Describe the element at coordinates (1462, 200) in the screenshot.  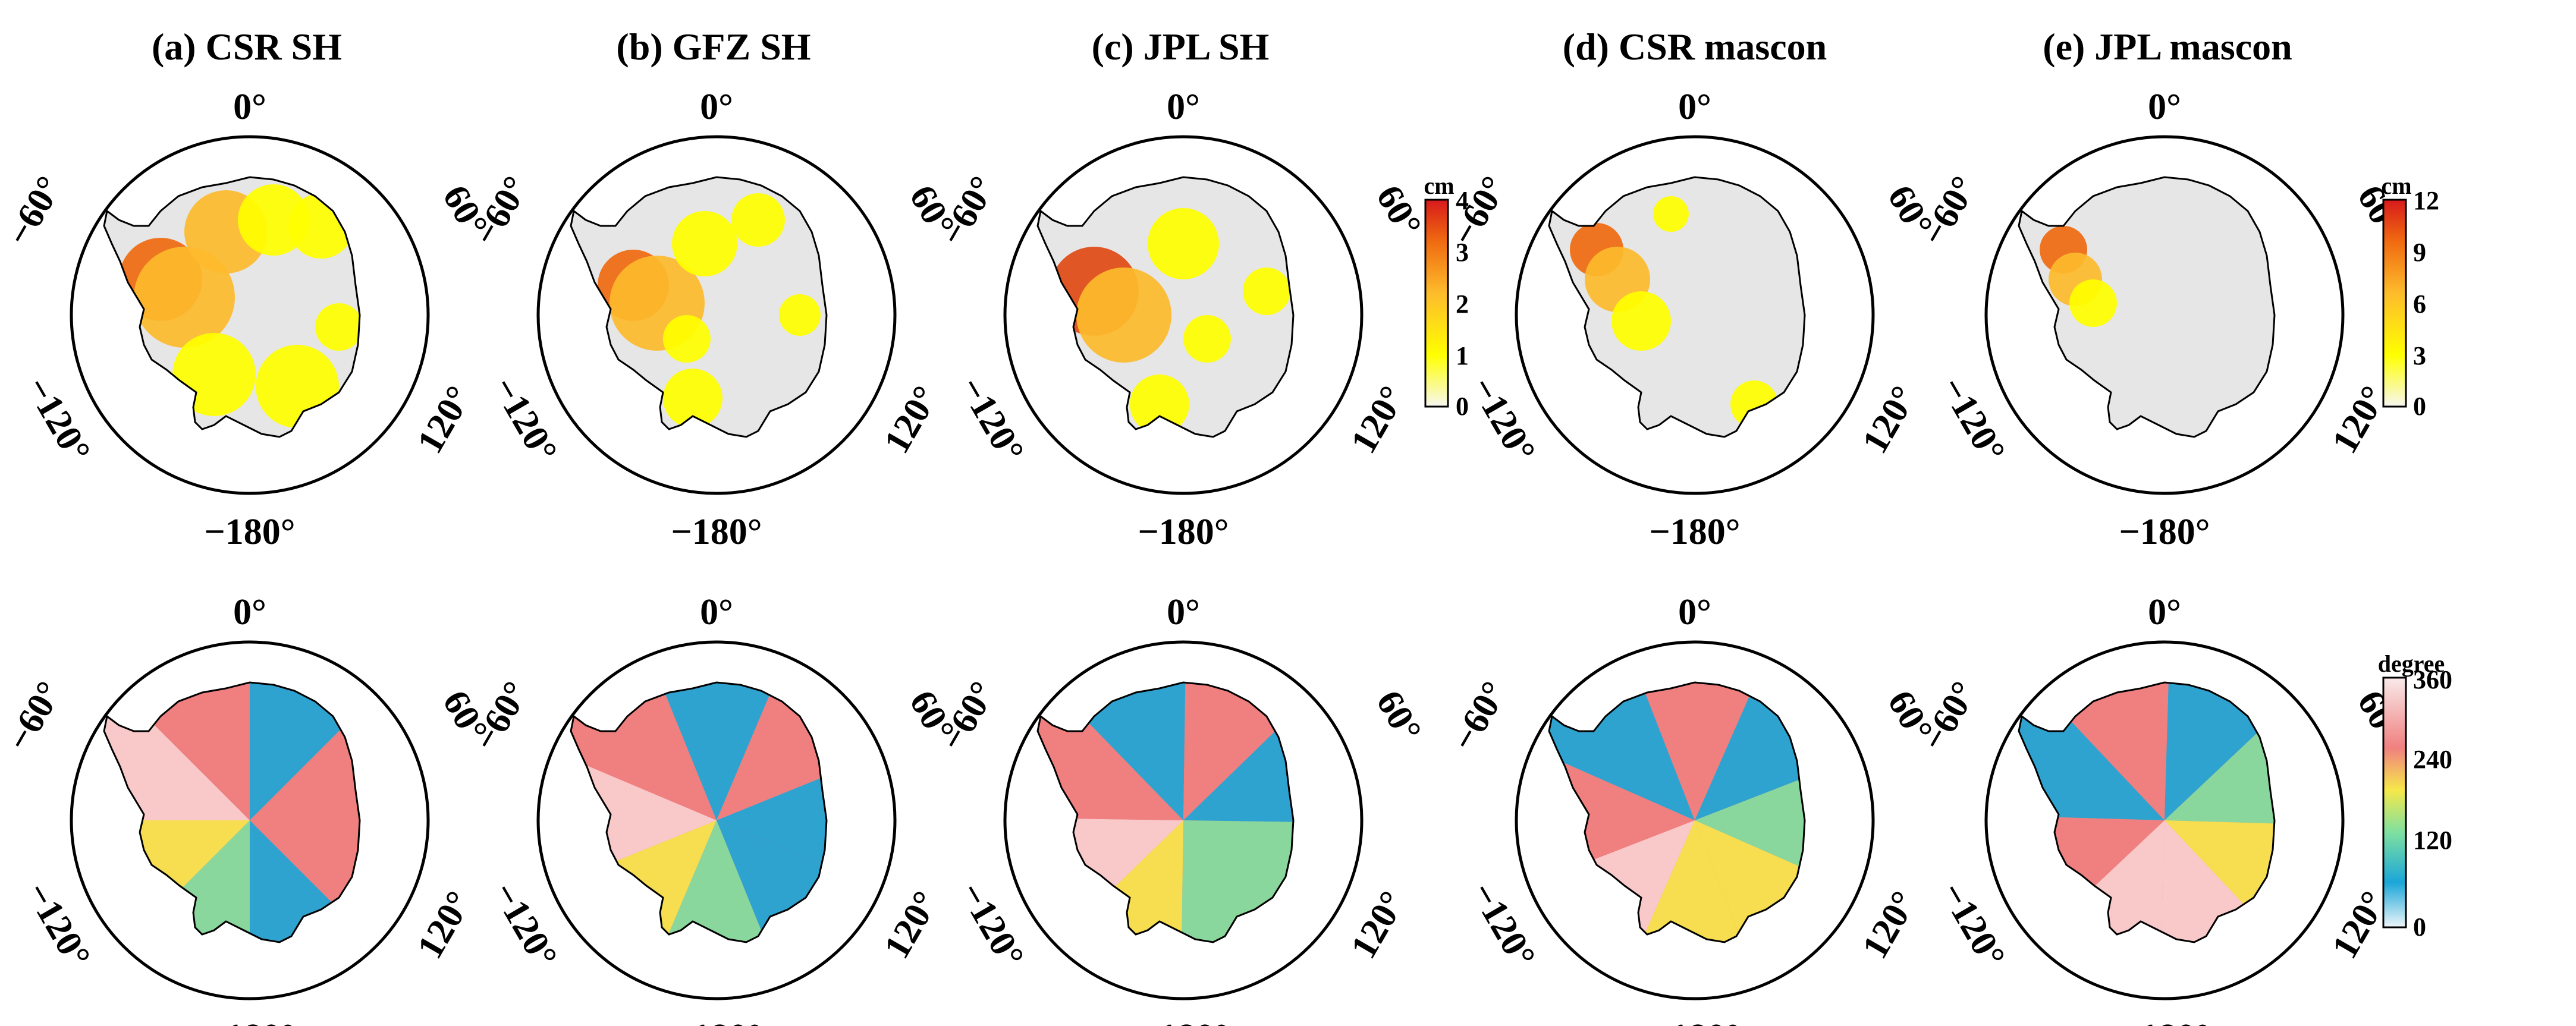
I see `colorbar-sh-tick: 4` at that location.